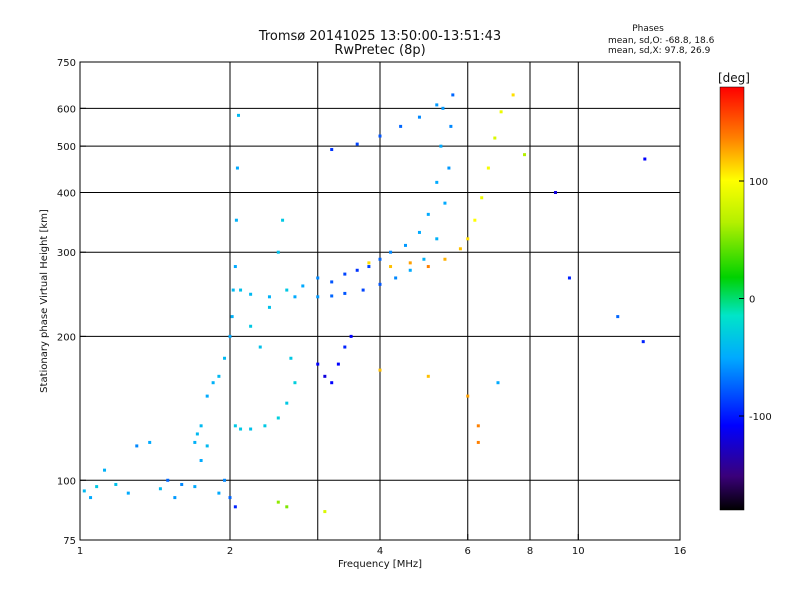 Image resolution: width=800 pixels, height=600 pixels. What do you see at coordinates (66, 193) in the screenshot?
I see `y-tick-label: 400` at bounding box center [66, 193].